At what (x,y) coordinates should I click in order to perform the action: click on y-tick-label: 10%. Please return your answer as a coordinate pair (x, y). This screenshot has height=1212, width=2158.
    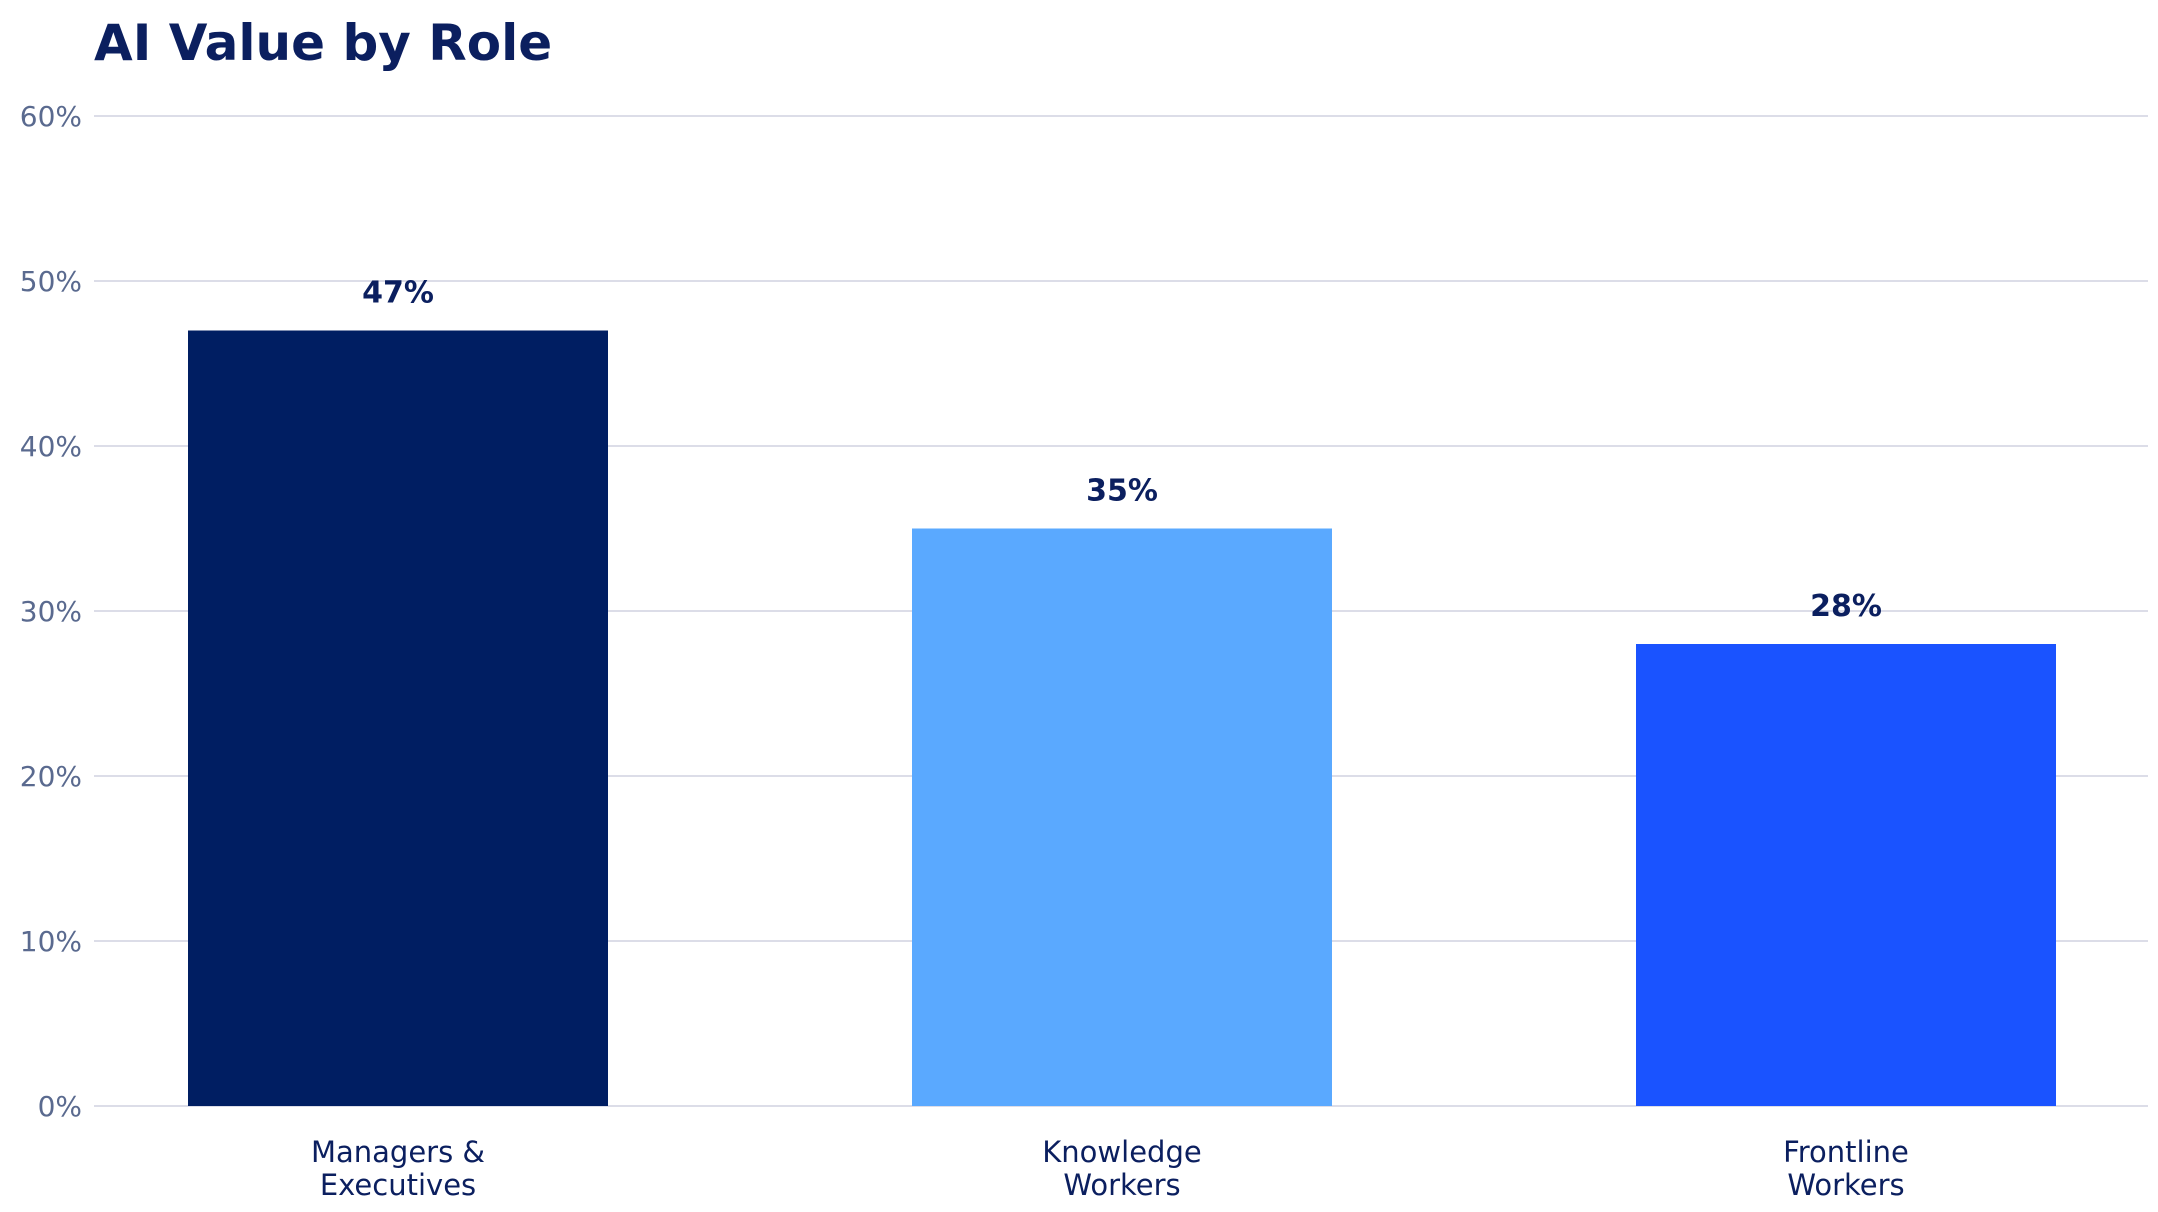
    Looking at the image, I should click on (51, 941).